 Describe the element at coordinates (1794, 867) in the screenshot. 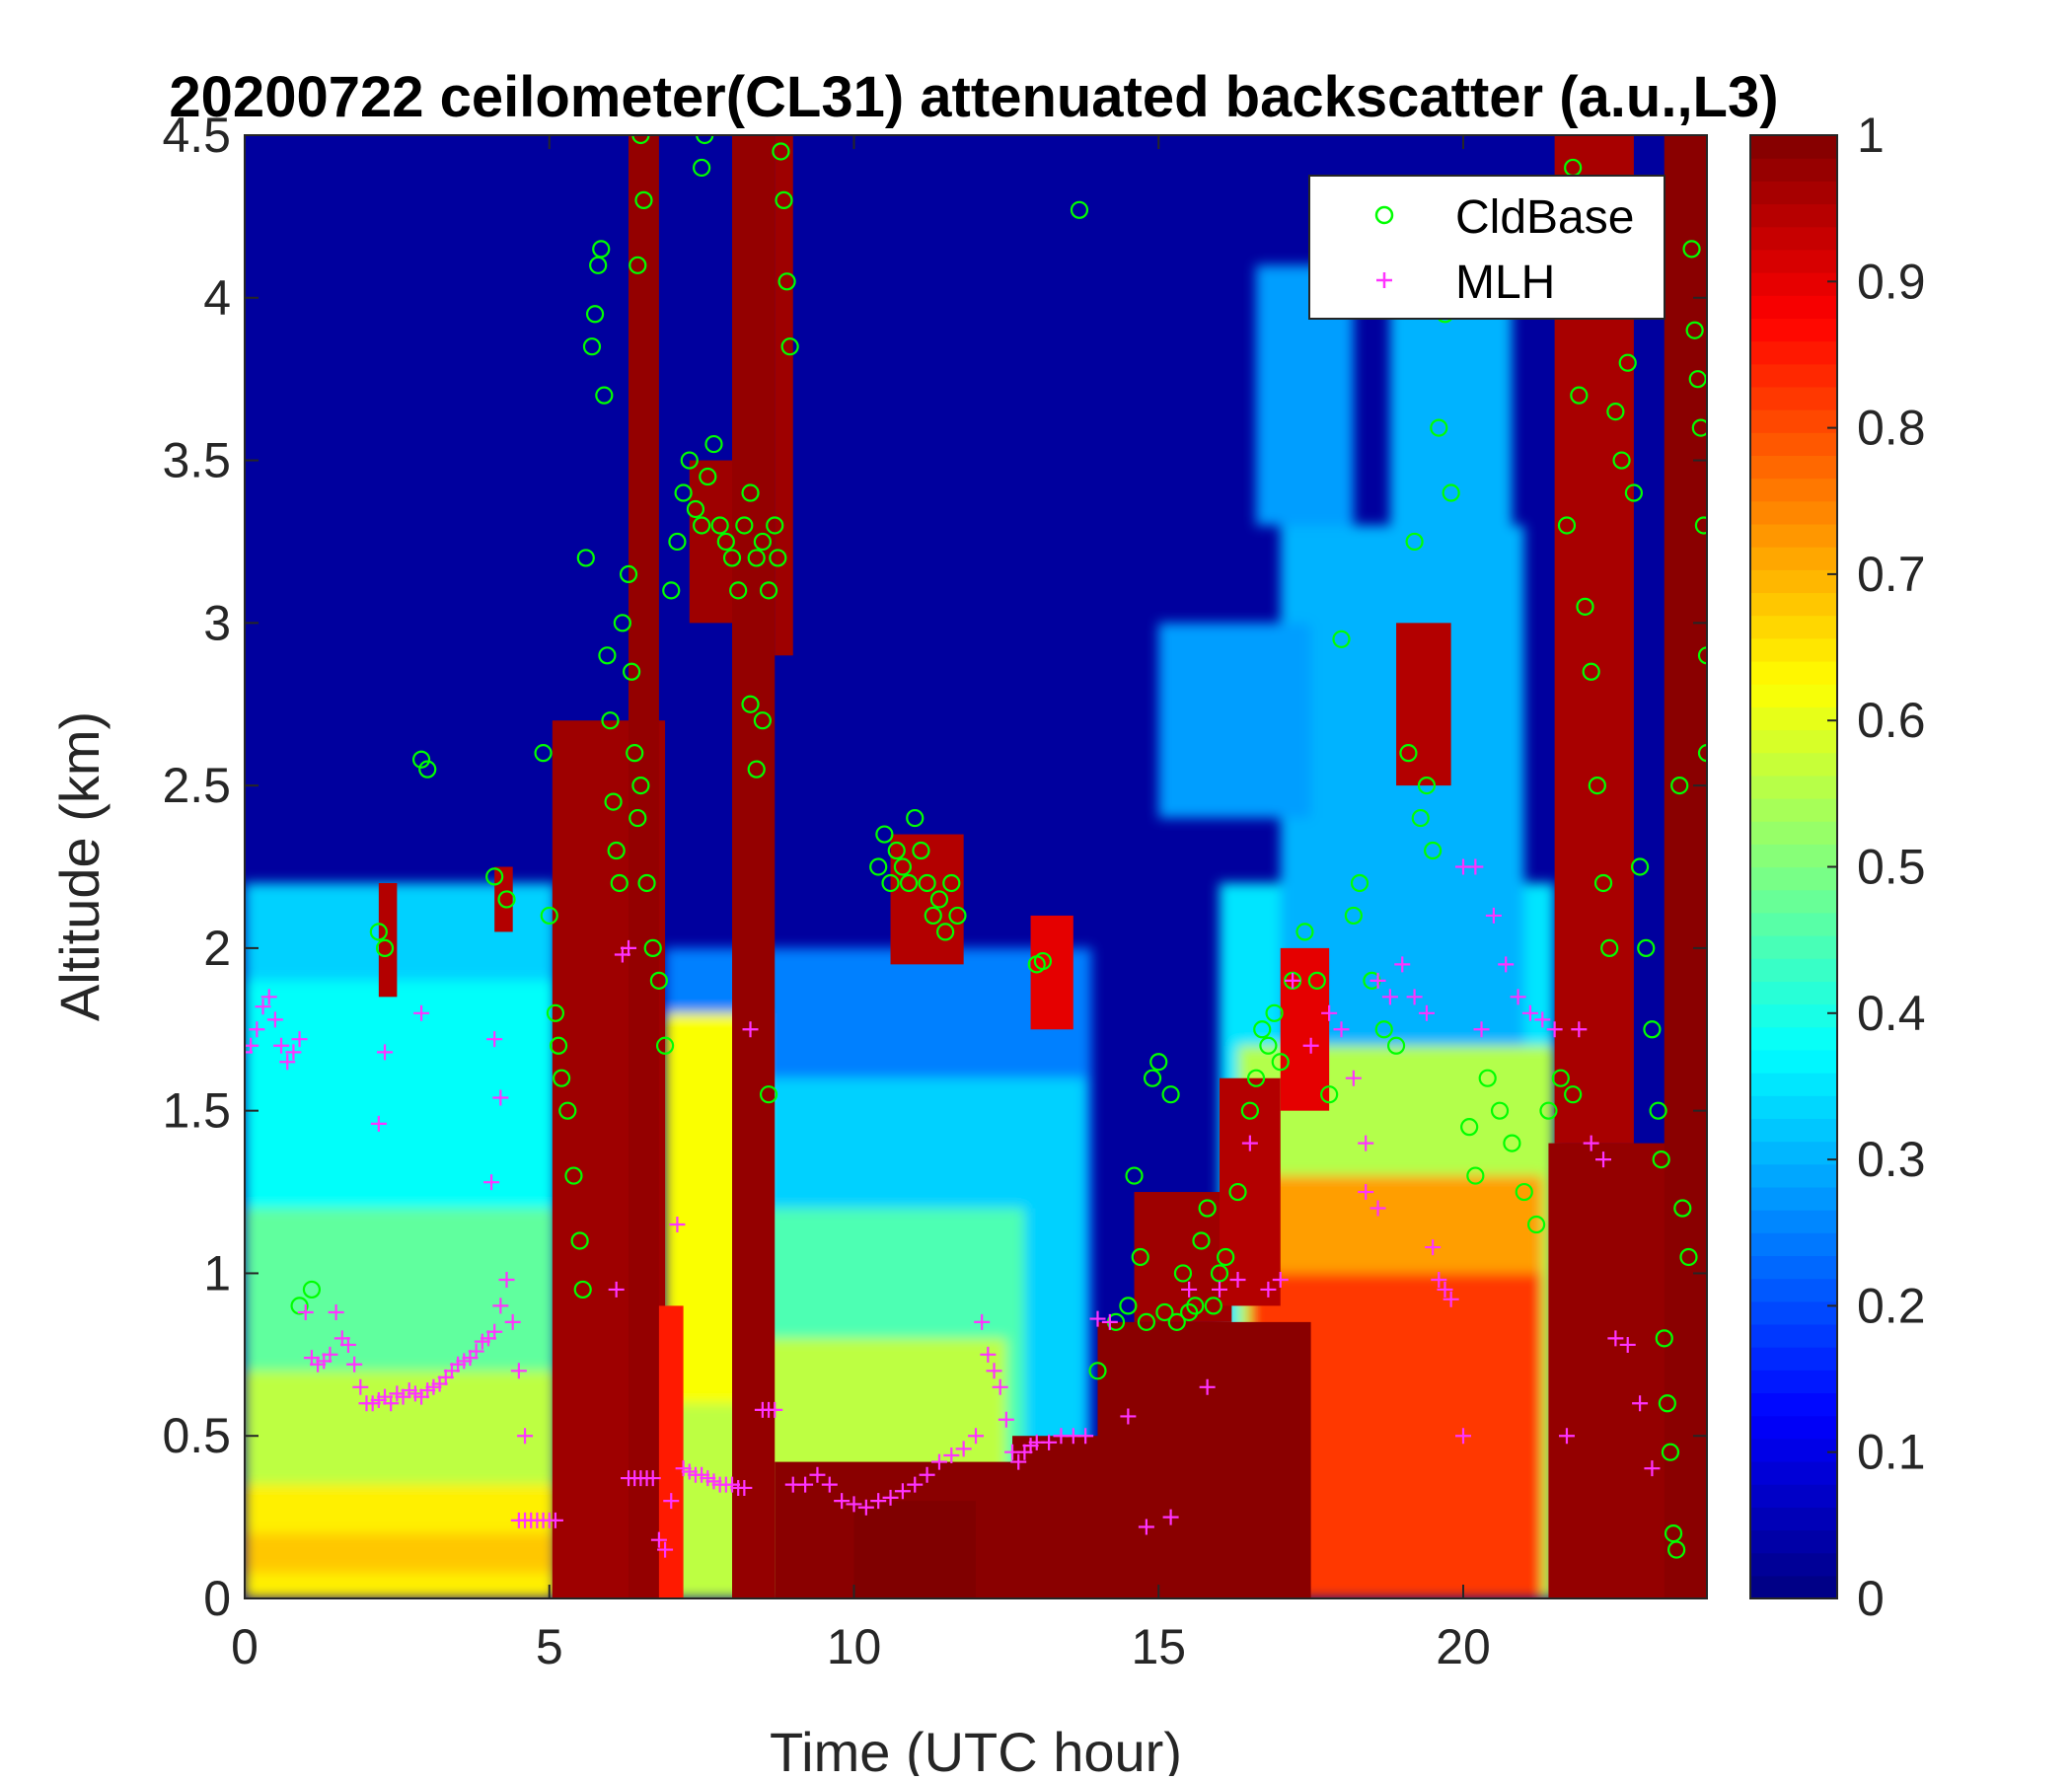

I see `colorbar` at that location.